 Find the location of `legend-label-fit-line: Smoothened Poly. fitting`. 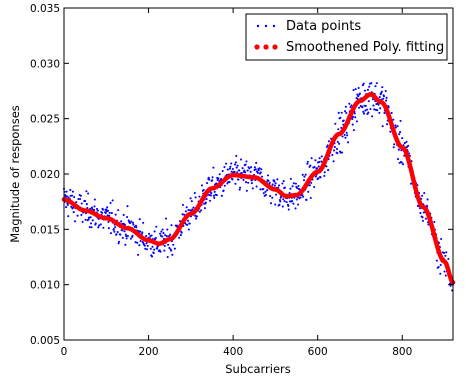

legend-label-fit-line: Smoothened Poly. fitting is located at coordinates (365, 47).